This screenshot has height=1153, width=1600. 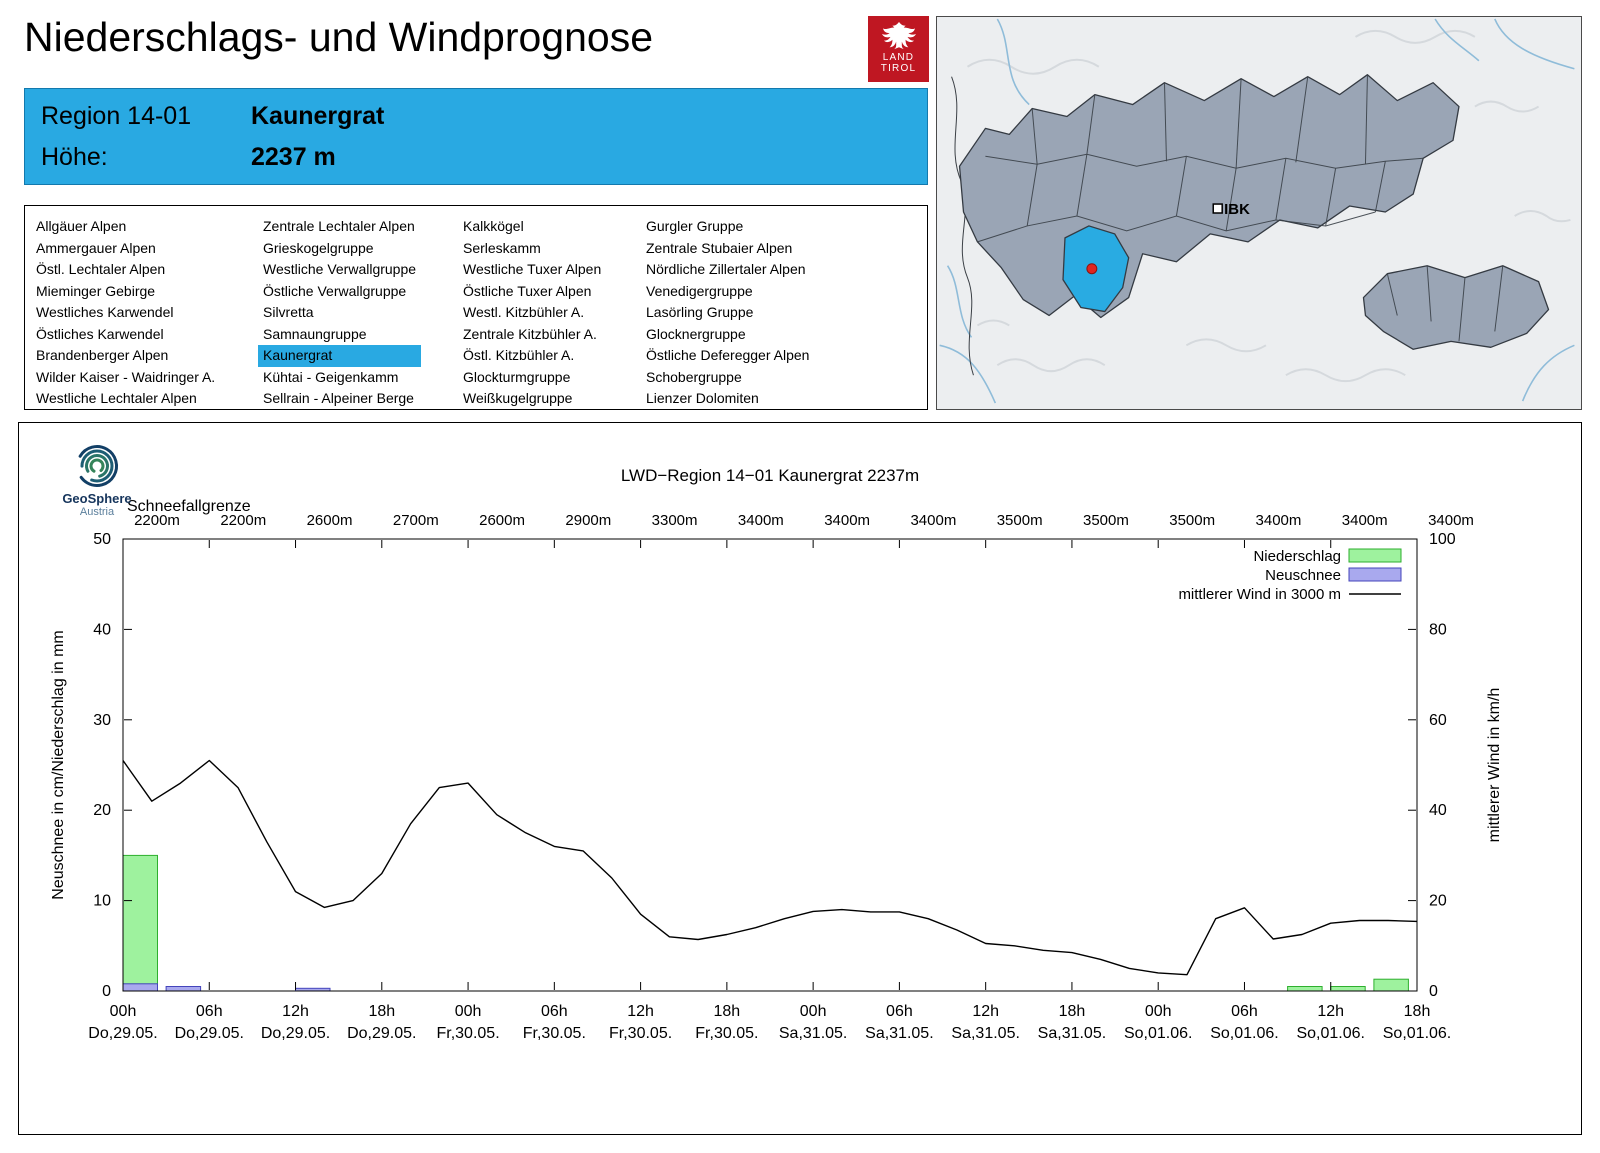 What do you see at coordinates (702, 398) in the screenshot?
I see `region-list-item: Lienzer Dolomiten` at bounding box center [702, 398].